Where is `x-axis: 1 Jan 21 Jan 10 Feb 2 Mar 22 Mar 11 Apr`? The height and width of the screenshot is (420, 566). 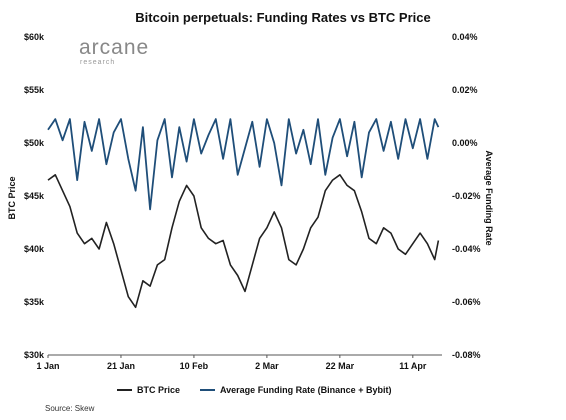 x-axis: 1 Jan 21 Jan 10 Feb 2 Mar 22 Mar 11 Apr is located at coordinates (239, 362).